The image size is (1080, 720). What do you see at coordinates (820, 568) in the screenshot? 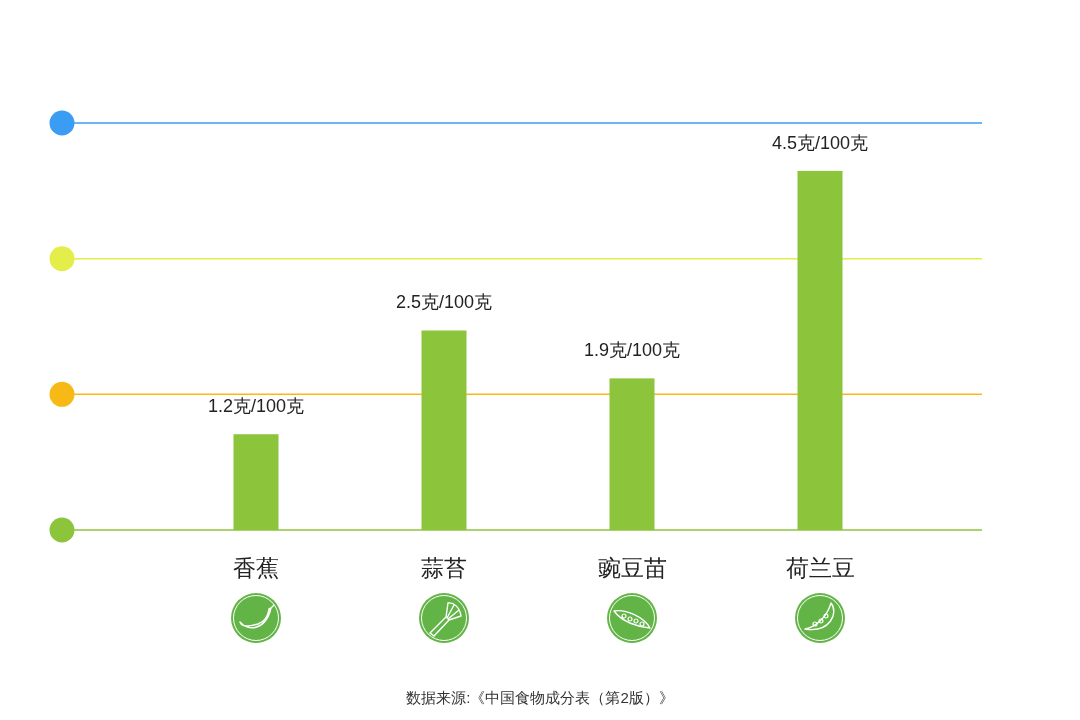
I see `x-tick-label: 荷兰豆` at bounding box center [820, 568].